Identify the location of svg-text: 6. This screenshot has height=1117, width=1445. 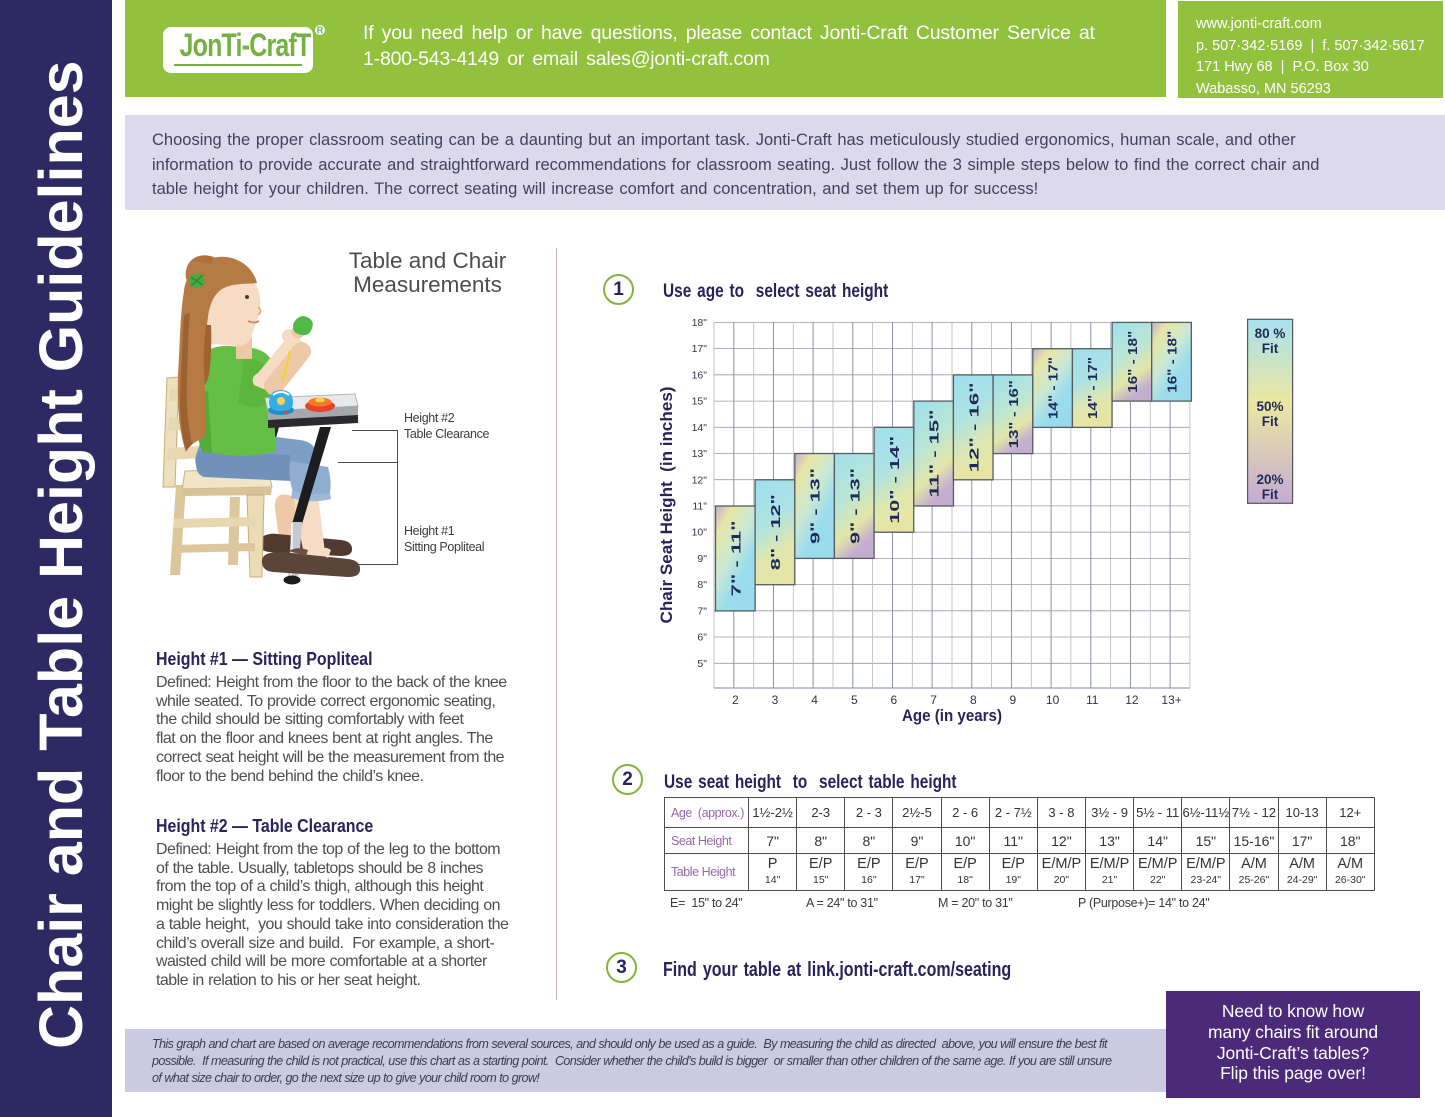
(894, 700).